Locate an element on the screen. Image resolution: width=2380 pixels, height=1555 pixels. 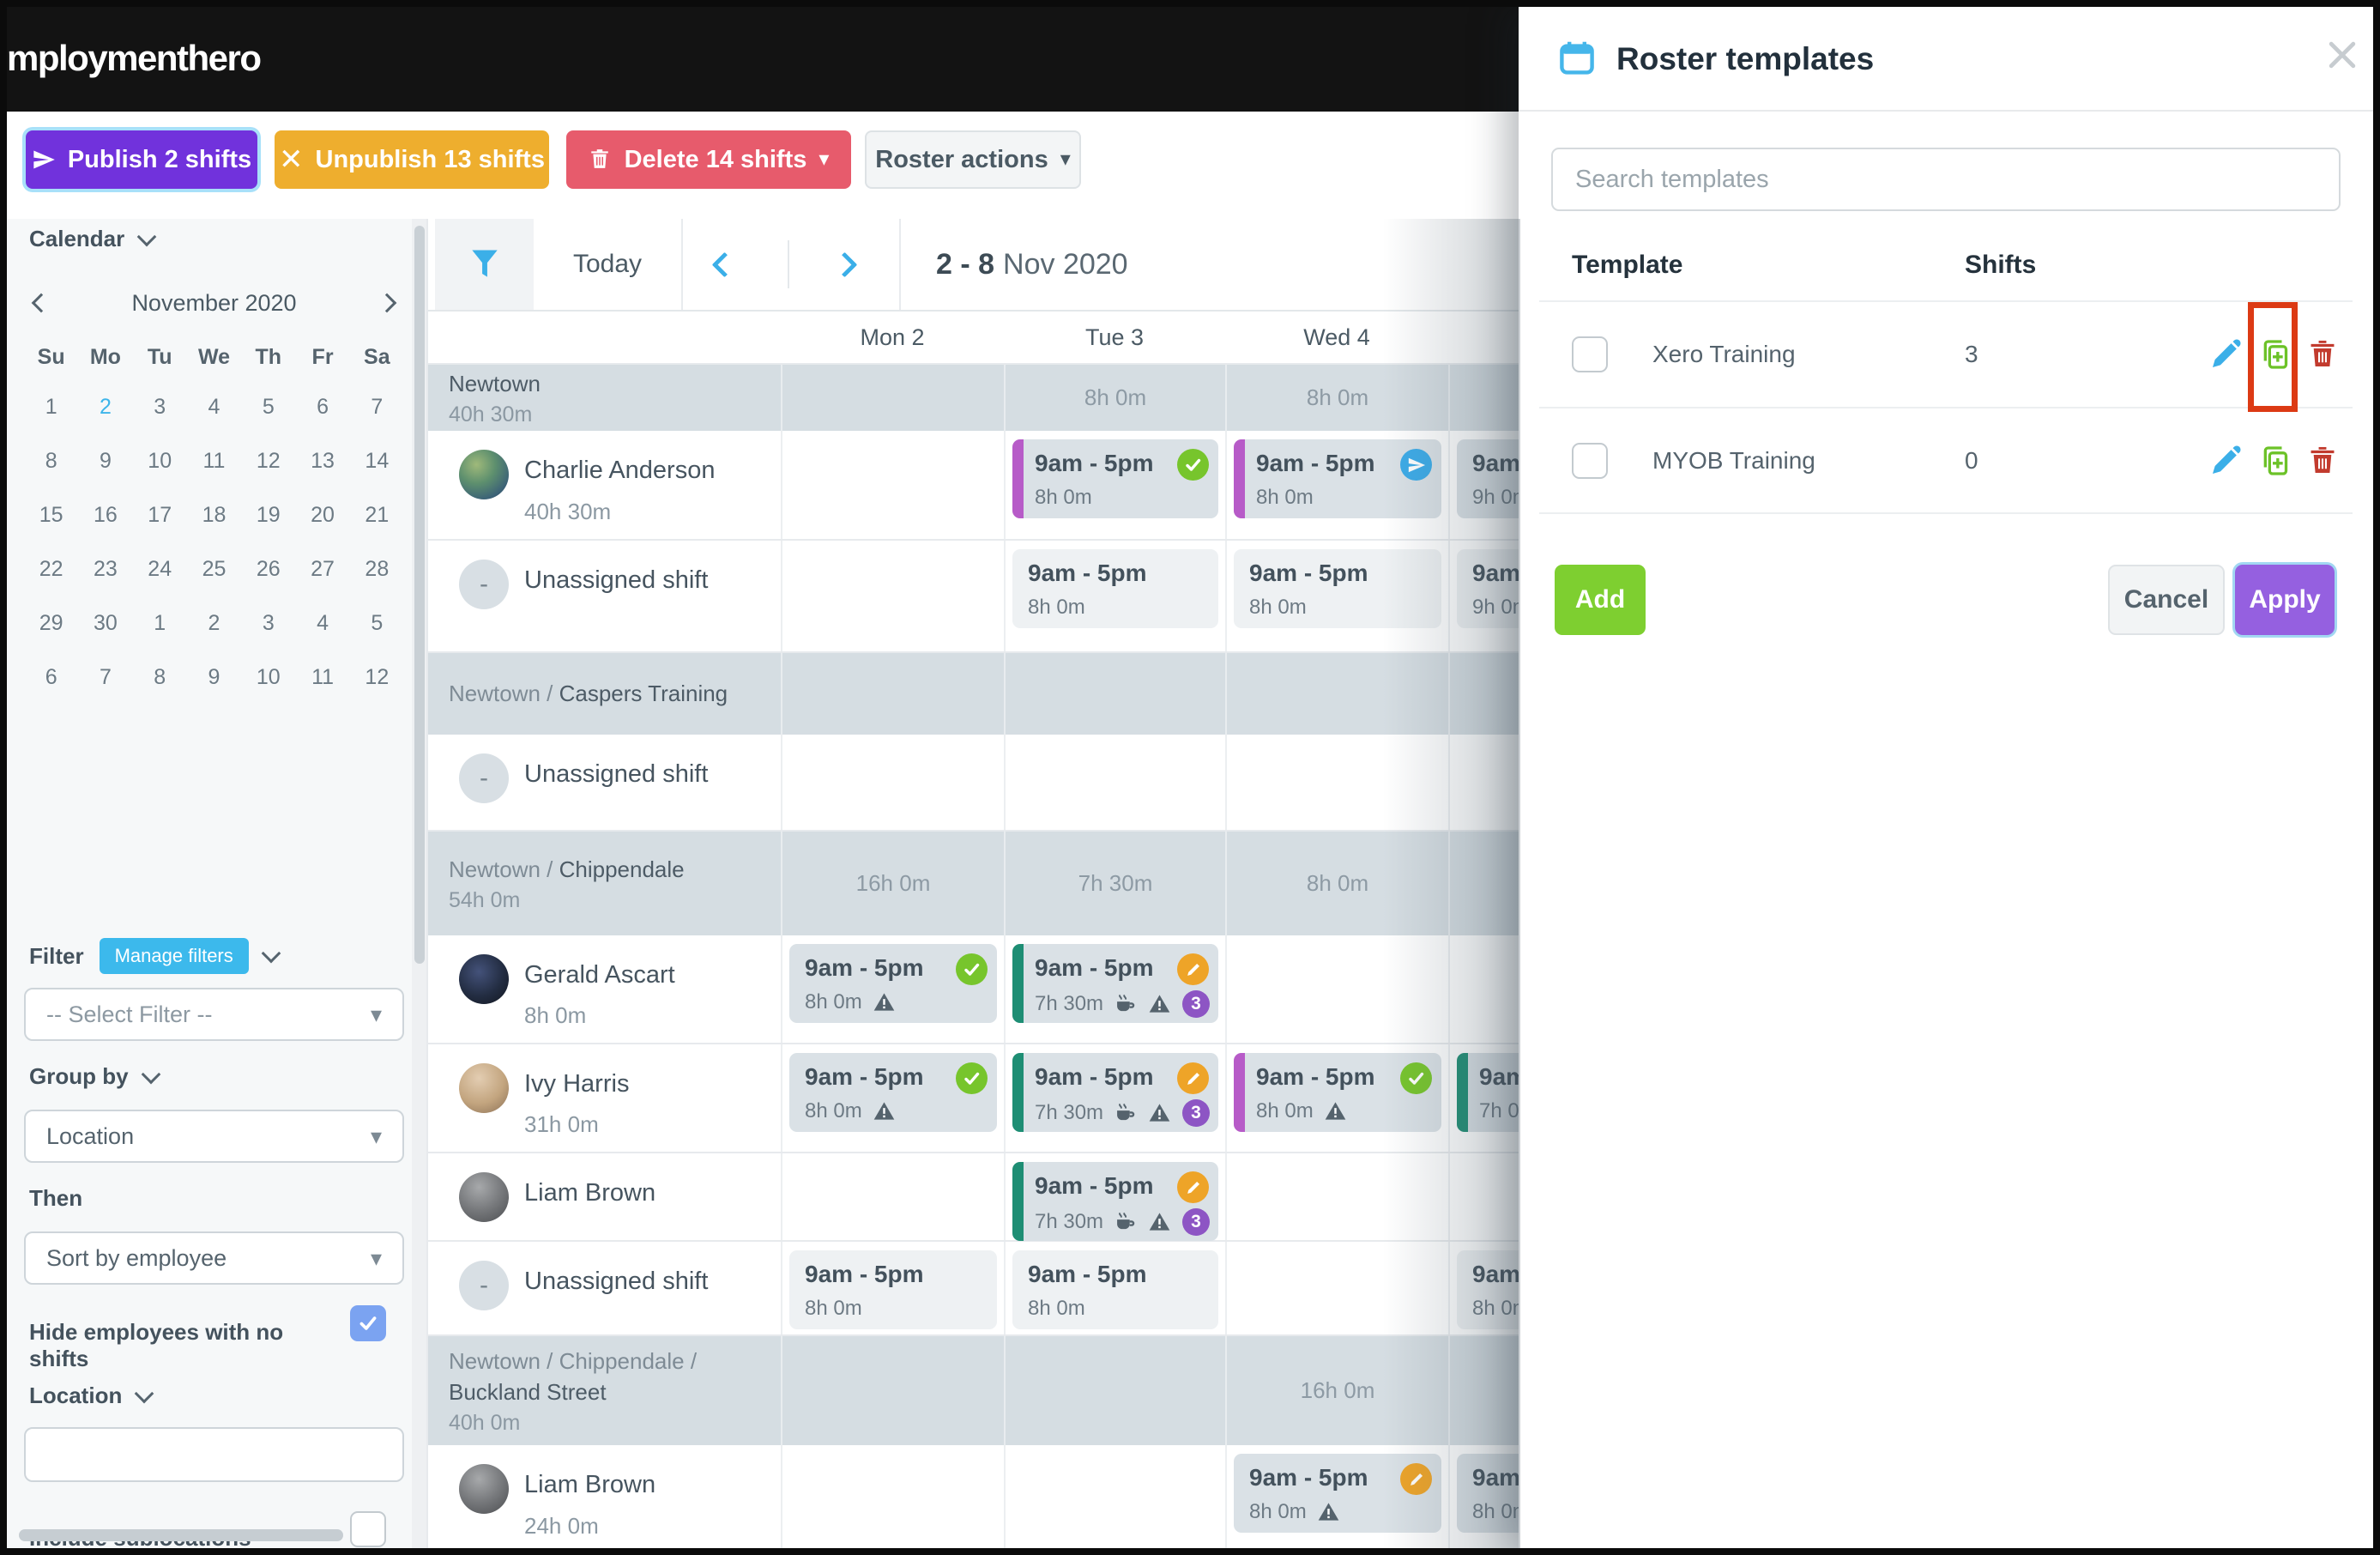
today-button: Today is located at coordinates (608, 264).